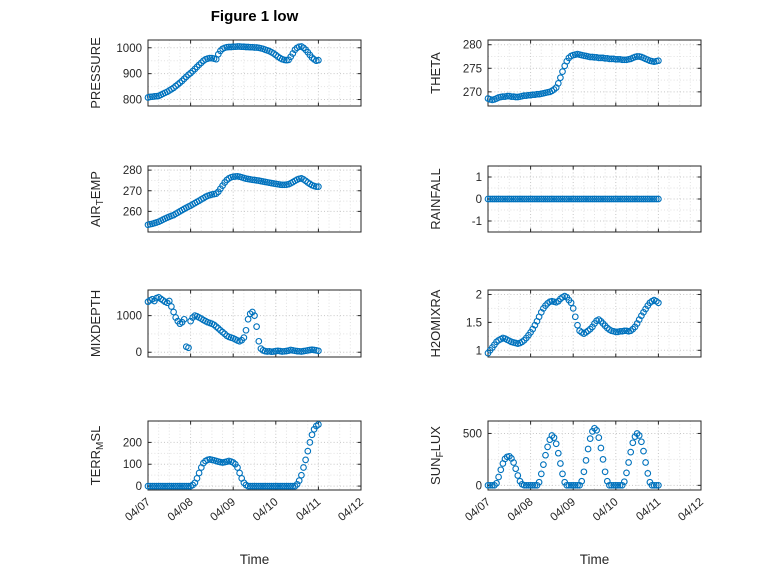 Image resolution: width=778 pixels, height=583 pixels. I want to click on y-axis-label: SUNFLUX, so click(437, 455).